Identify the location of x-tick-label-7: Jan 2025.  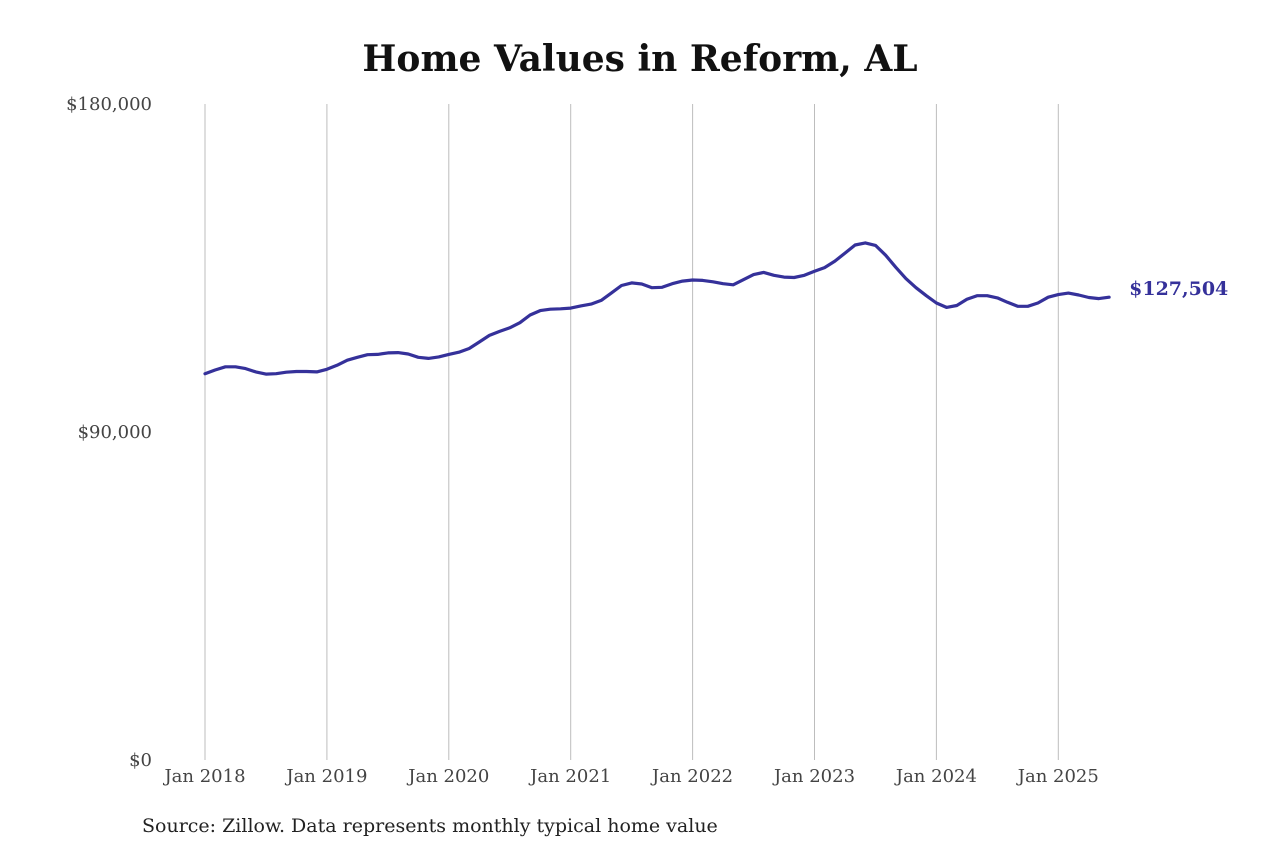
(1057, 776).